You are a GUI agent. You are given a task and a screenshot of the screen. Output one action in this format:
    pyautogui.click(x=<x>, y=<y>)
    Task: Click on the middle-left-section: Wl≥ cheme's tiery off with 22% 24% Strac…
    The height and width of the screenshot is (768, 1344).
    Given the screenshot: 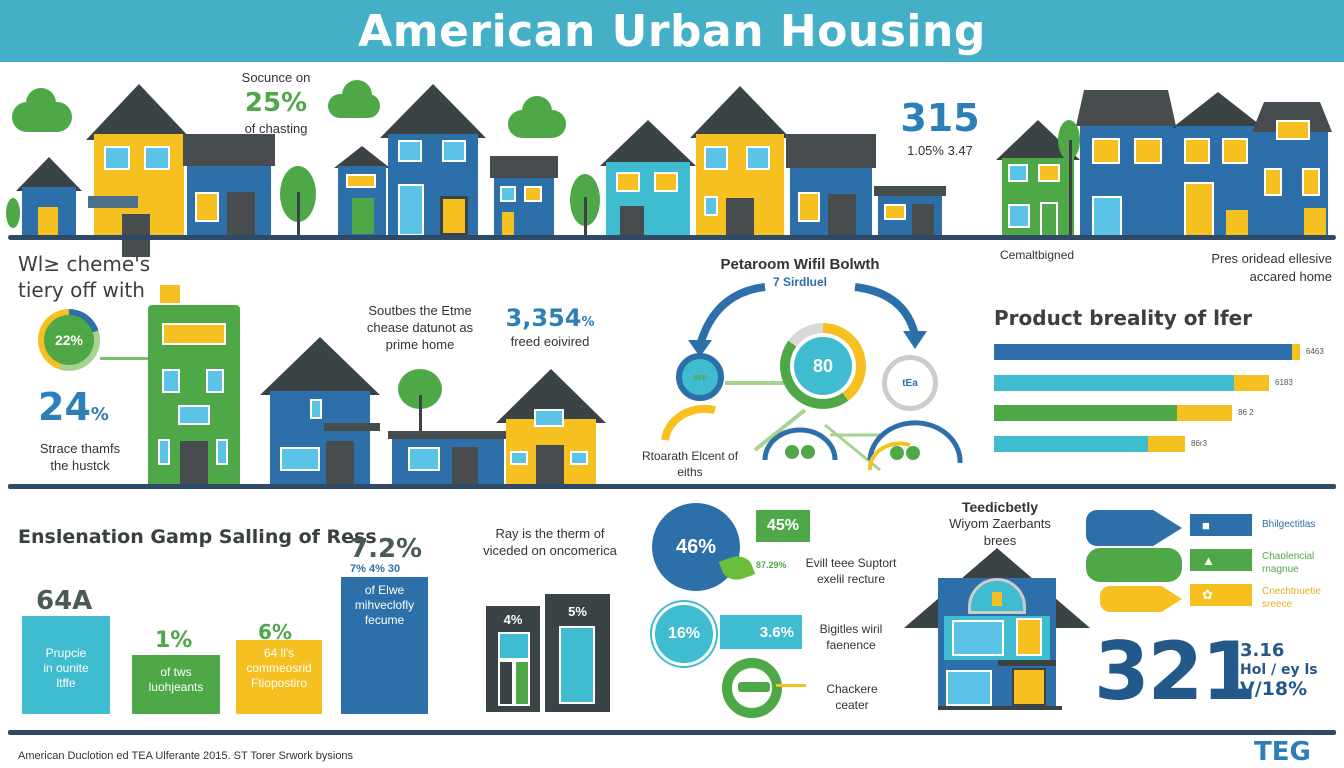 What is the action you would take?
    pyautogui.click(x=320, y=365)
    